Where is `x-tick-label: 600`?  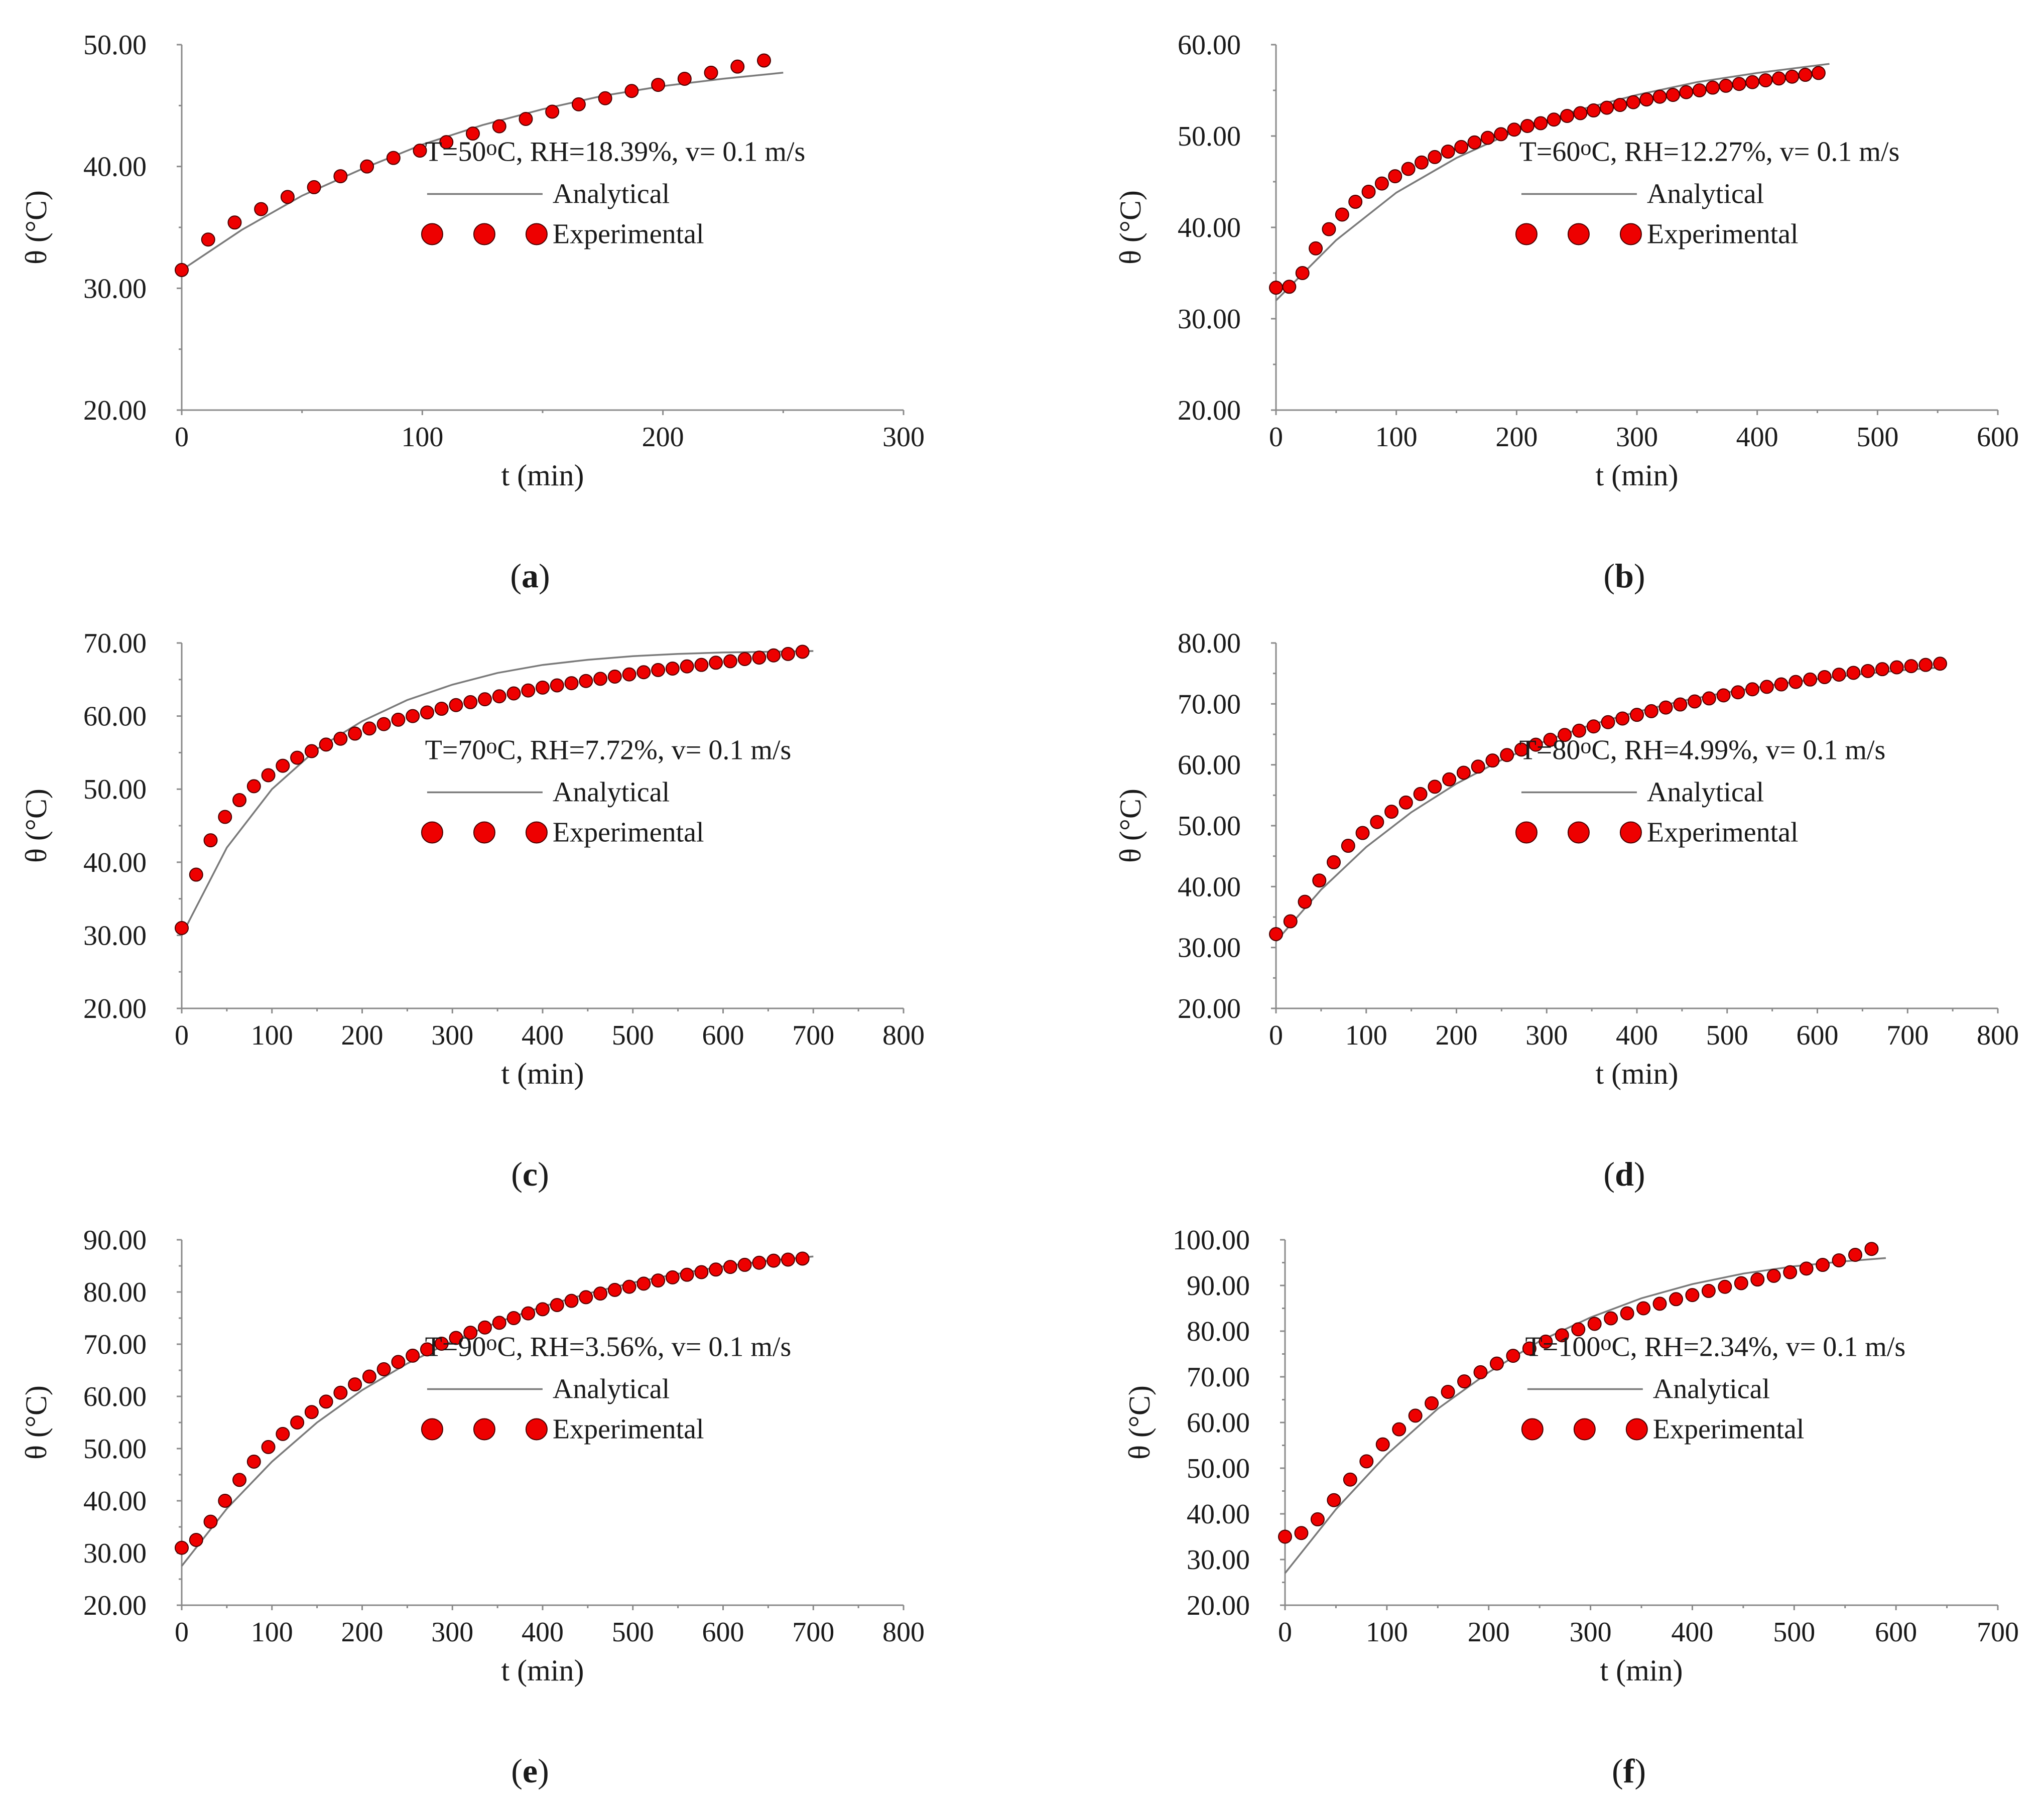 x-tick-label: 600 is located at coordinates (1998, 437).